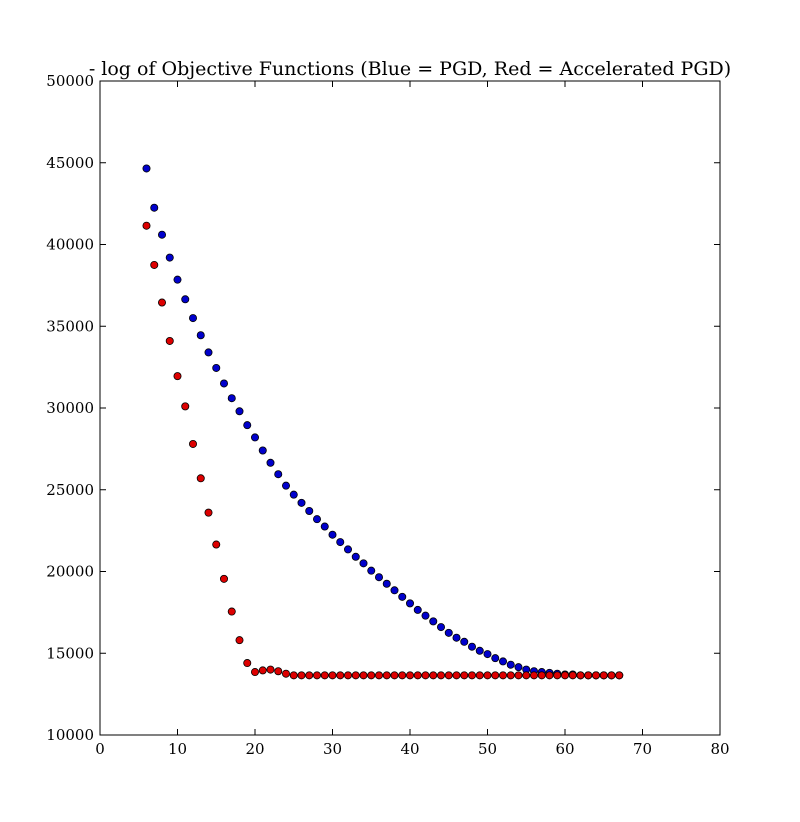 This screenshot has width=800, height=822. I want to click on y-tick-label: 30000, so click(70, 408).